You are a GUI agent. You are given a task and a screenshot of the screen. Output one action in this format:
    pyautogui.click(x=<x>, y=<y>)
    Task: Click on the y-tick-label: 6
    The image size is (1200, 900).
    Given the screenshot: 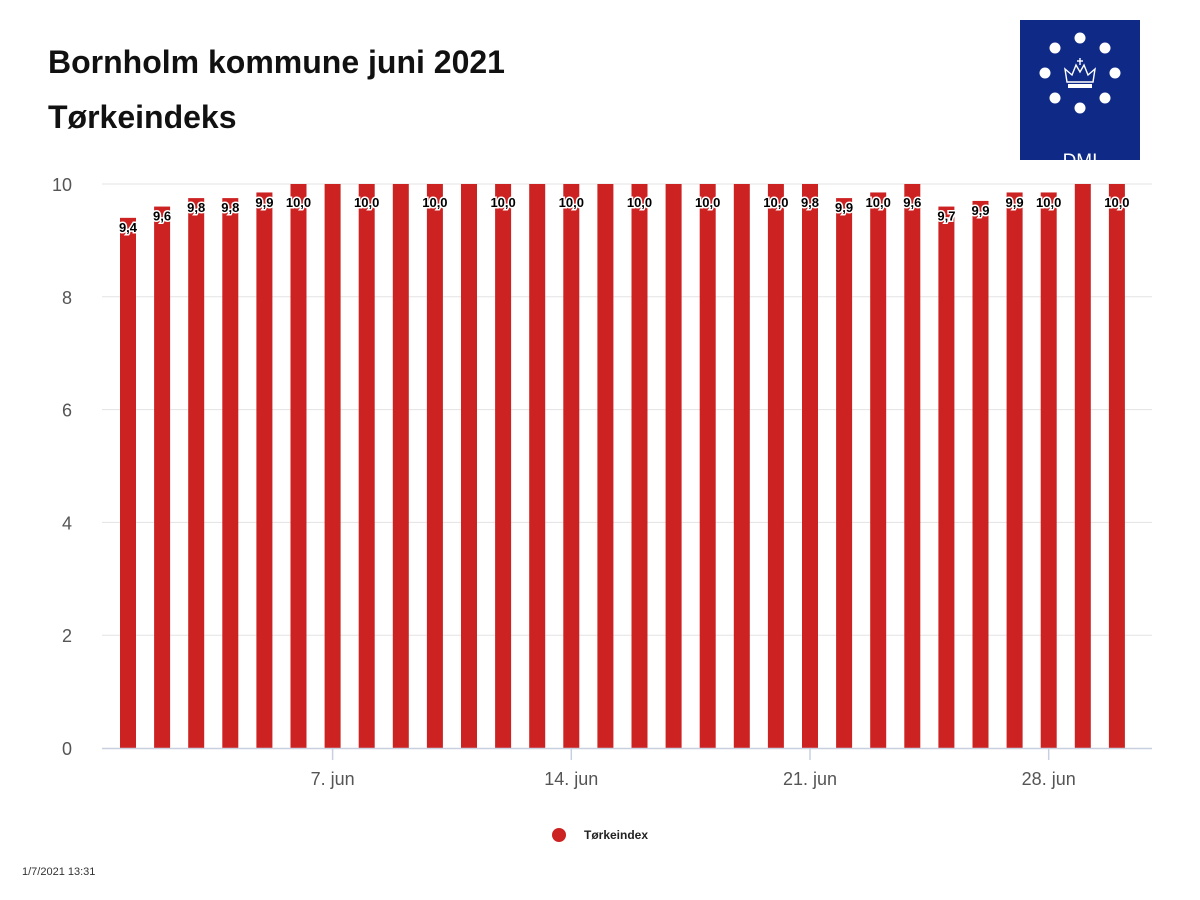 What is the action you would take?
    pyautogui.click(x=67, y=411)
    